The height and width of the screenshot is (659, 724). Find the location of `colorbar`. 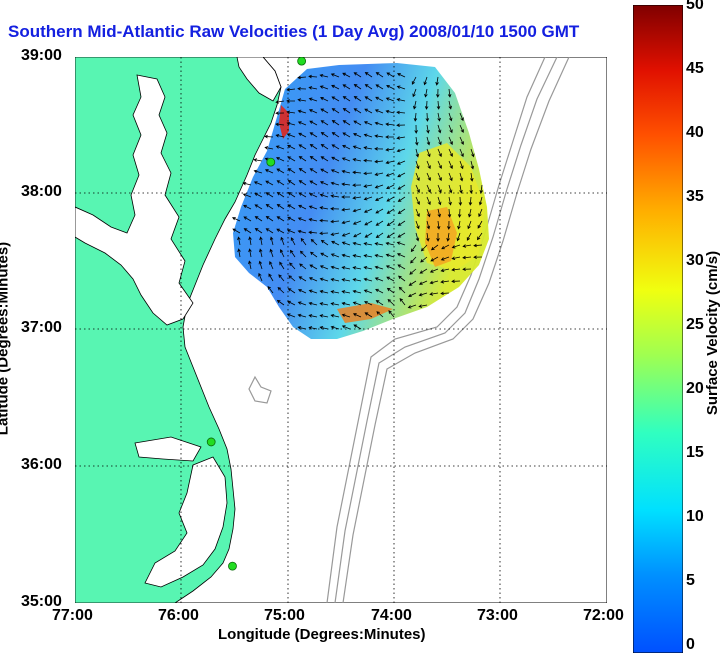

colorbar is located at coordinates (658, 329).